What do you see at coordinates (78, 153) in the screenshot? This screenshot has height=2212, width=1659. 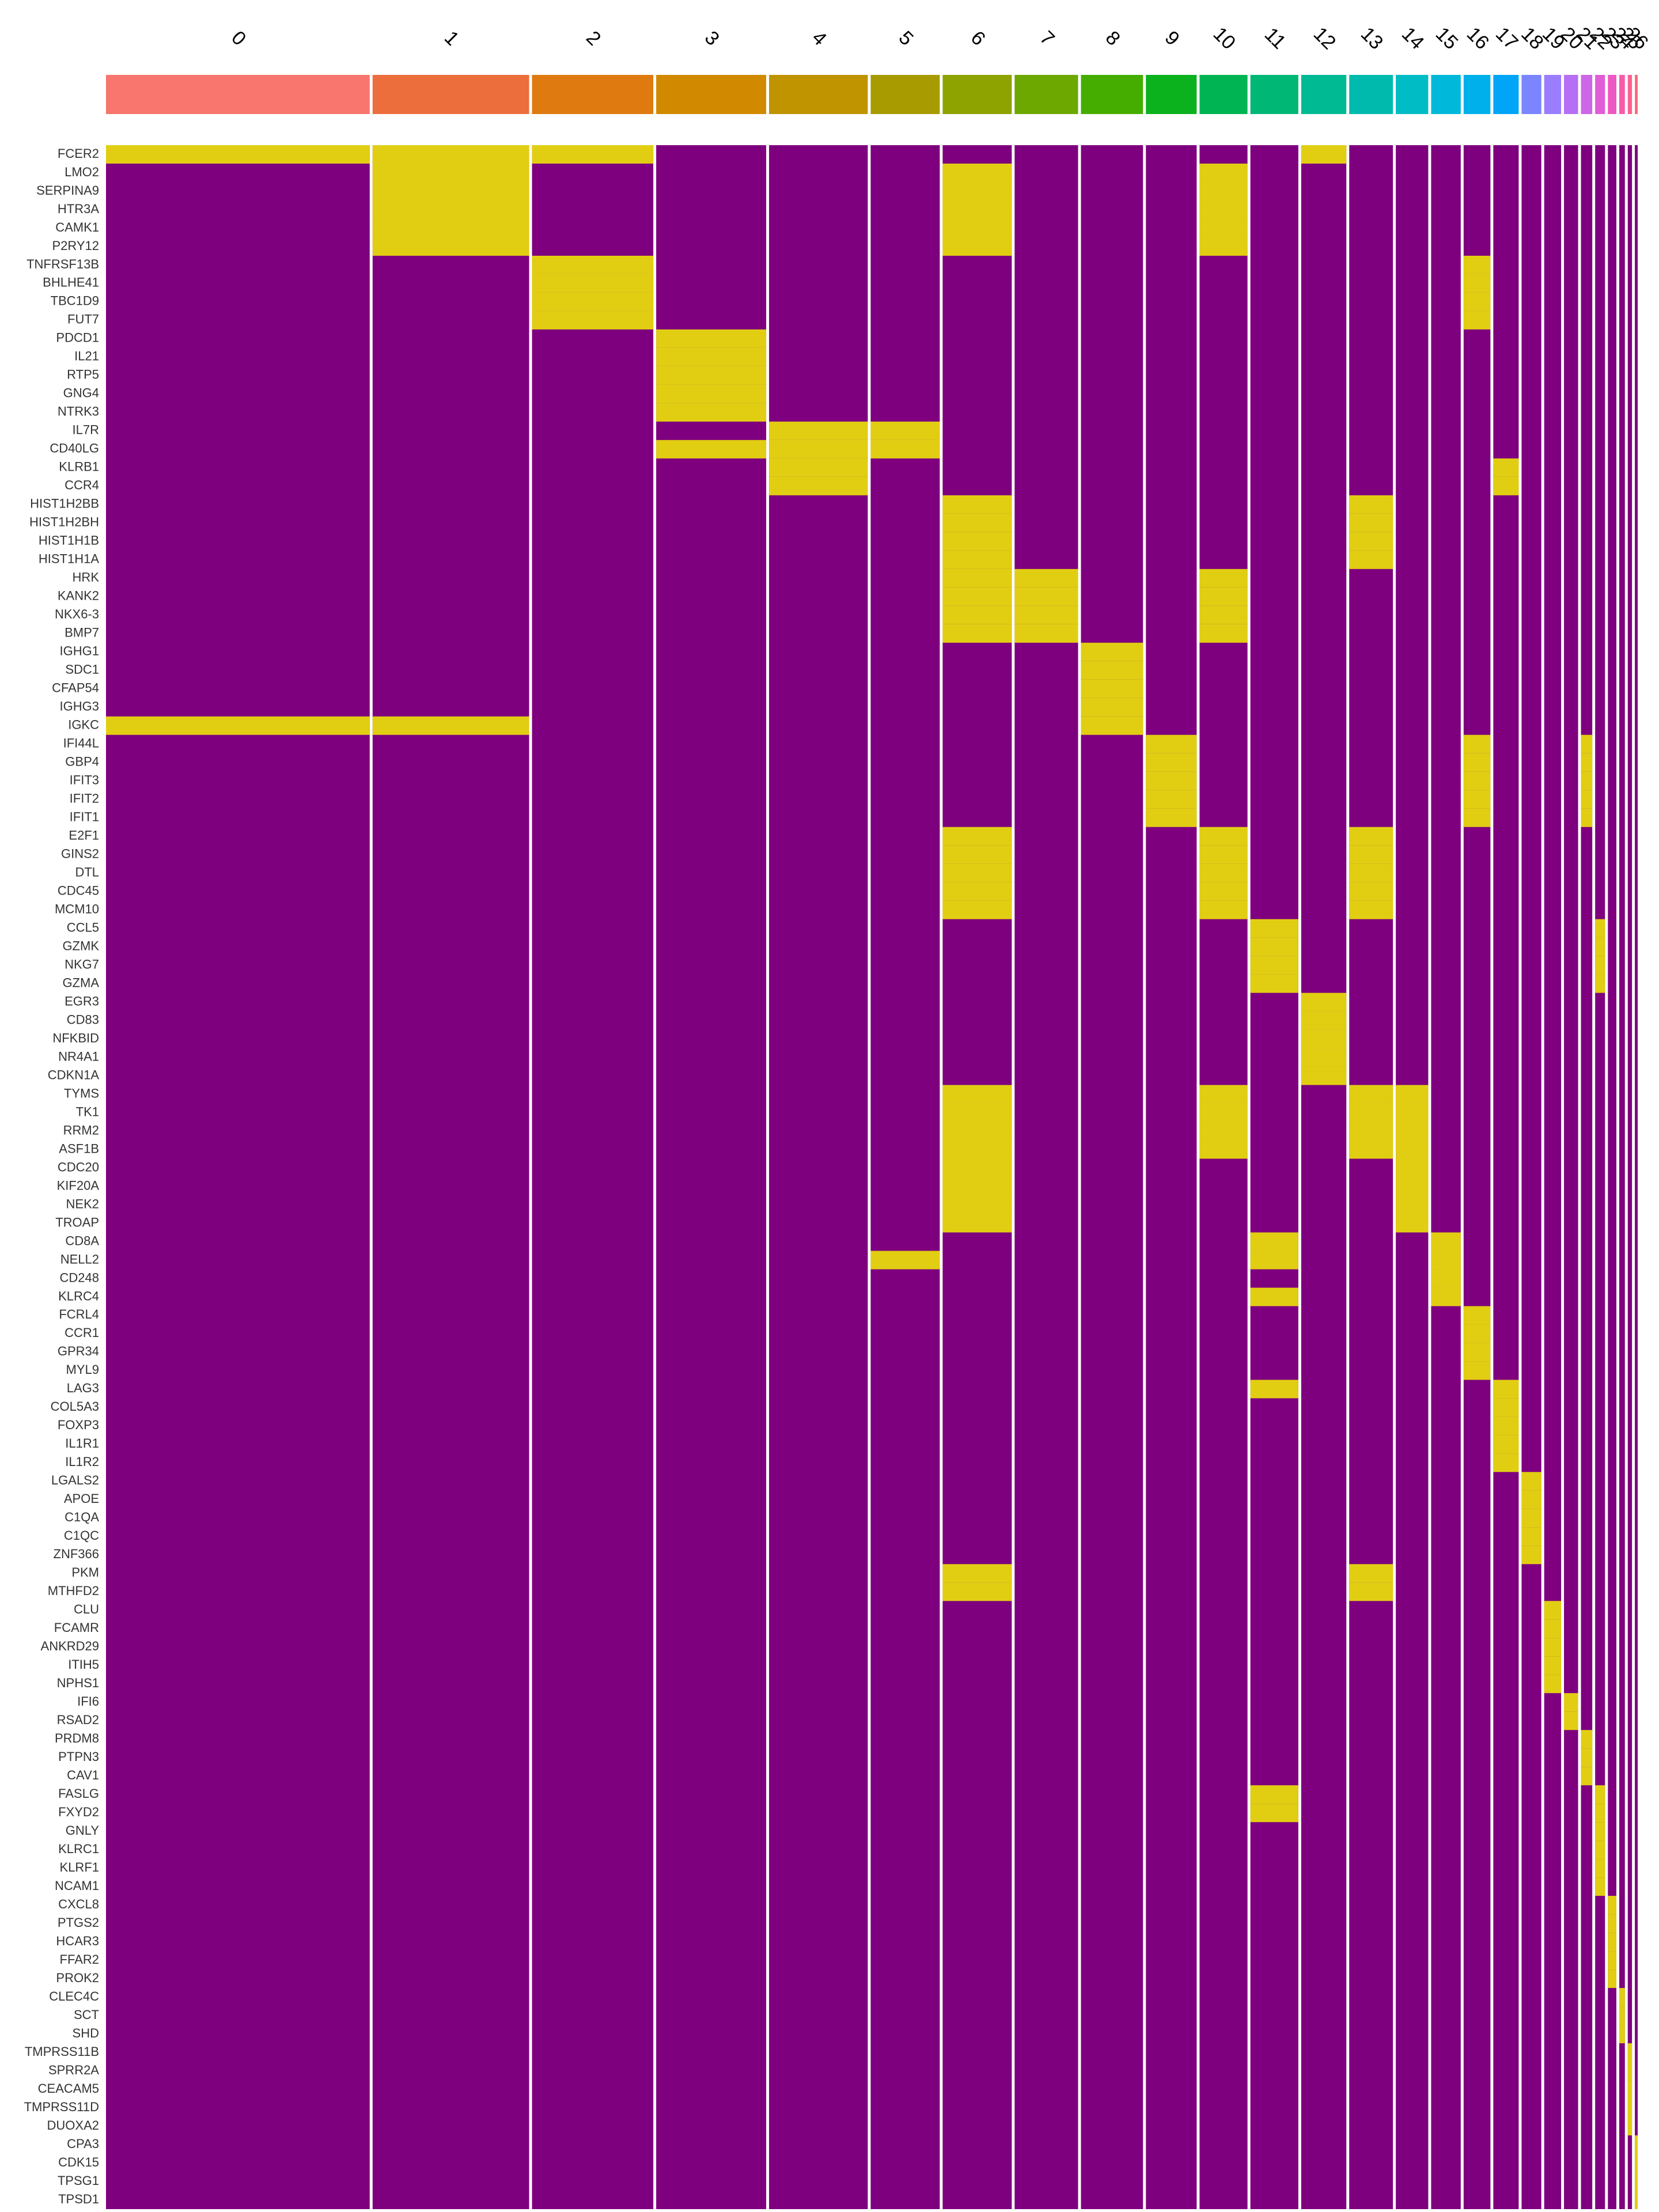 I see `gene-label: FCER2` at bounding box center [78, 153].